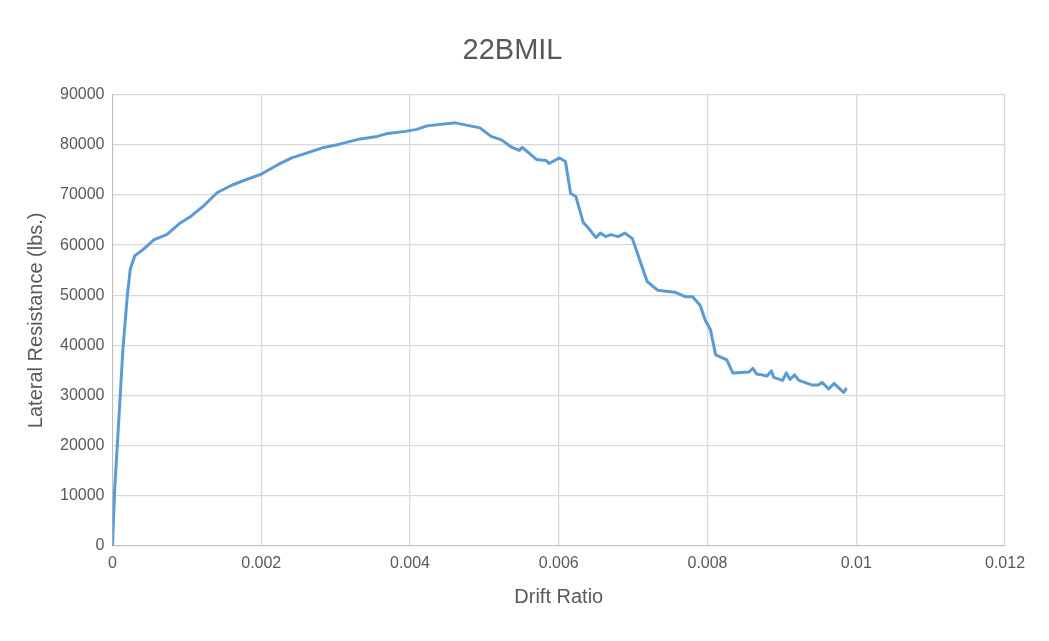 The width and height of the screenshot is (1049, 641). What do you see at coordinates (113, 562) in the screenshot?
I see `x-tick-label: 0` at bounding box center [113, 562].